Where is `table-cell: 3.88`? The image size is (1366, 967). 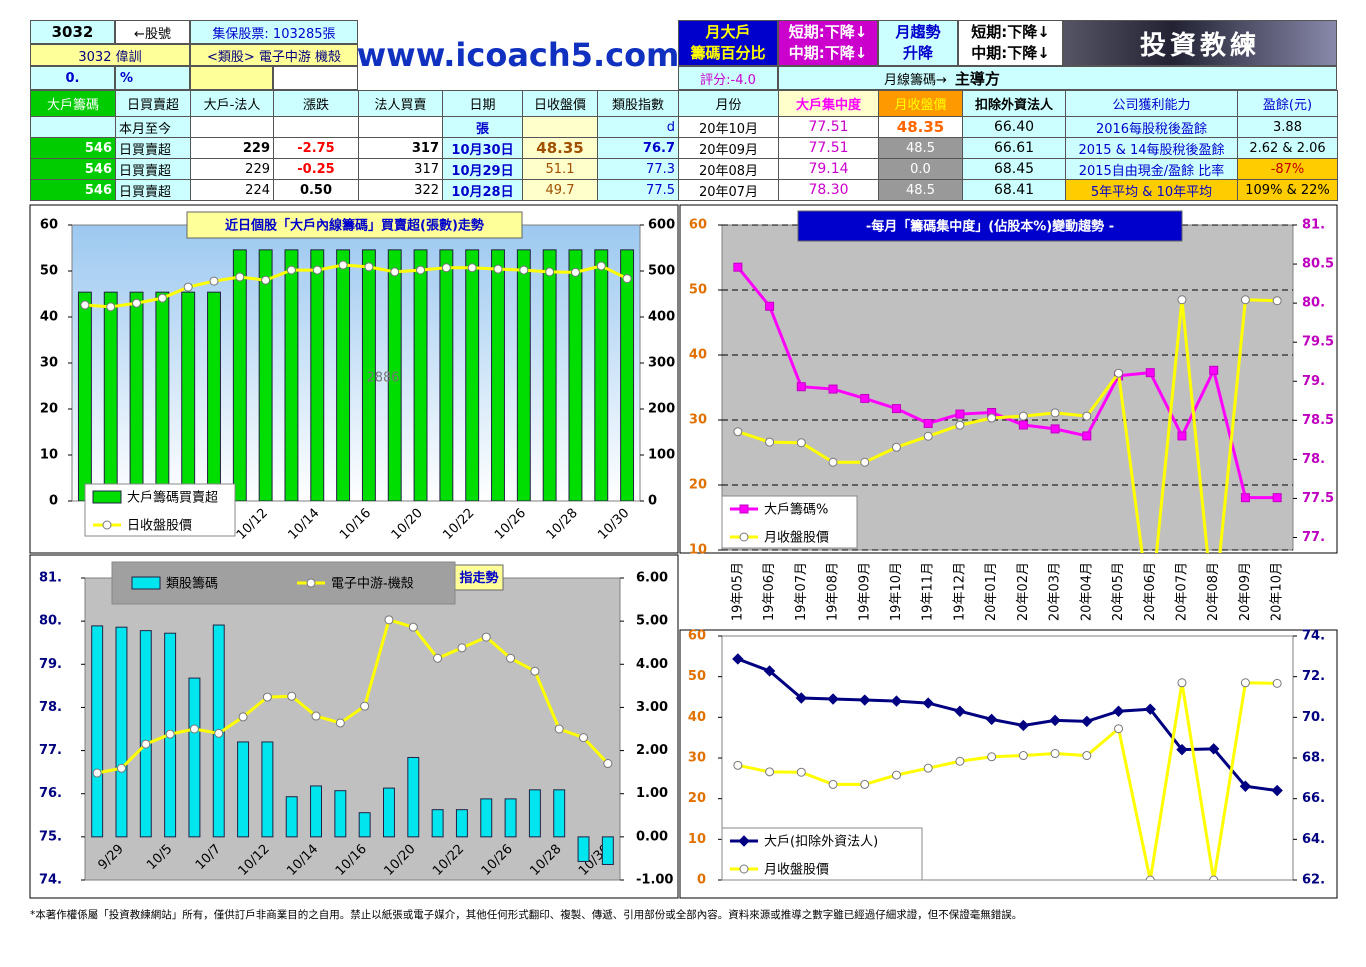
table-cell: 3.88 is located at coordinates (1287, 127).